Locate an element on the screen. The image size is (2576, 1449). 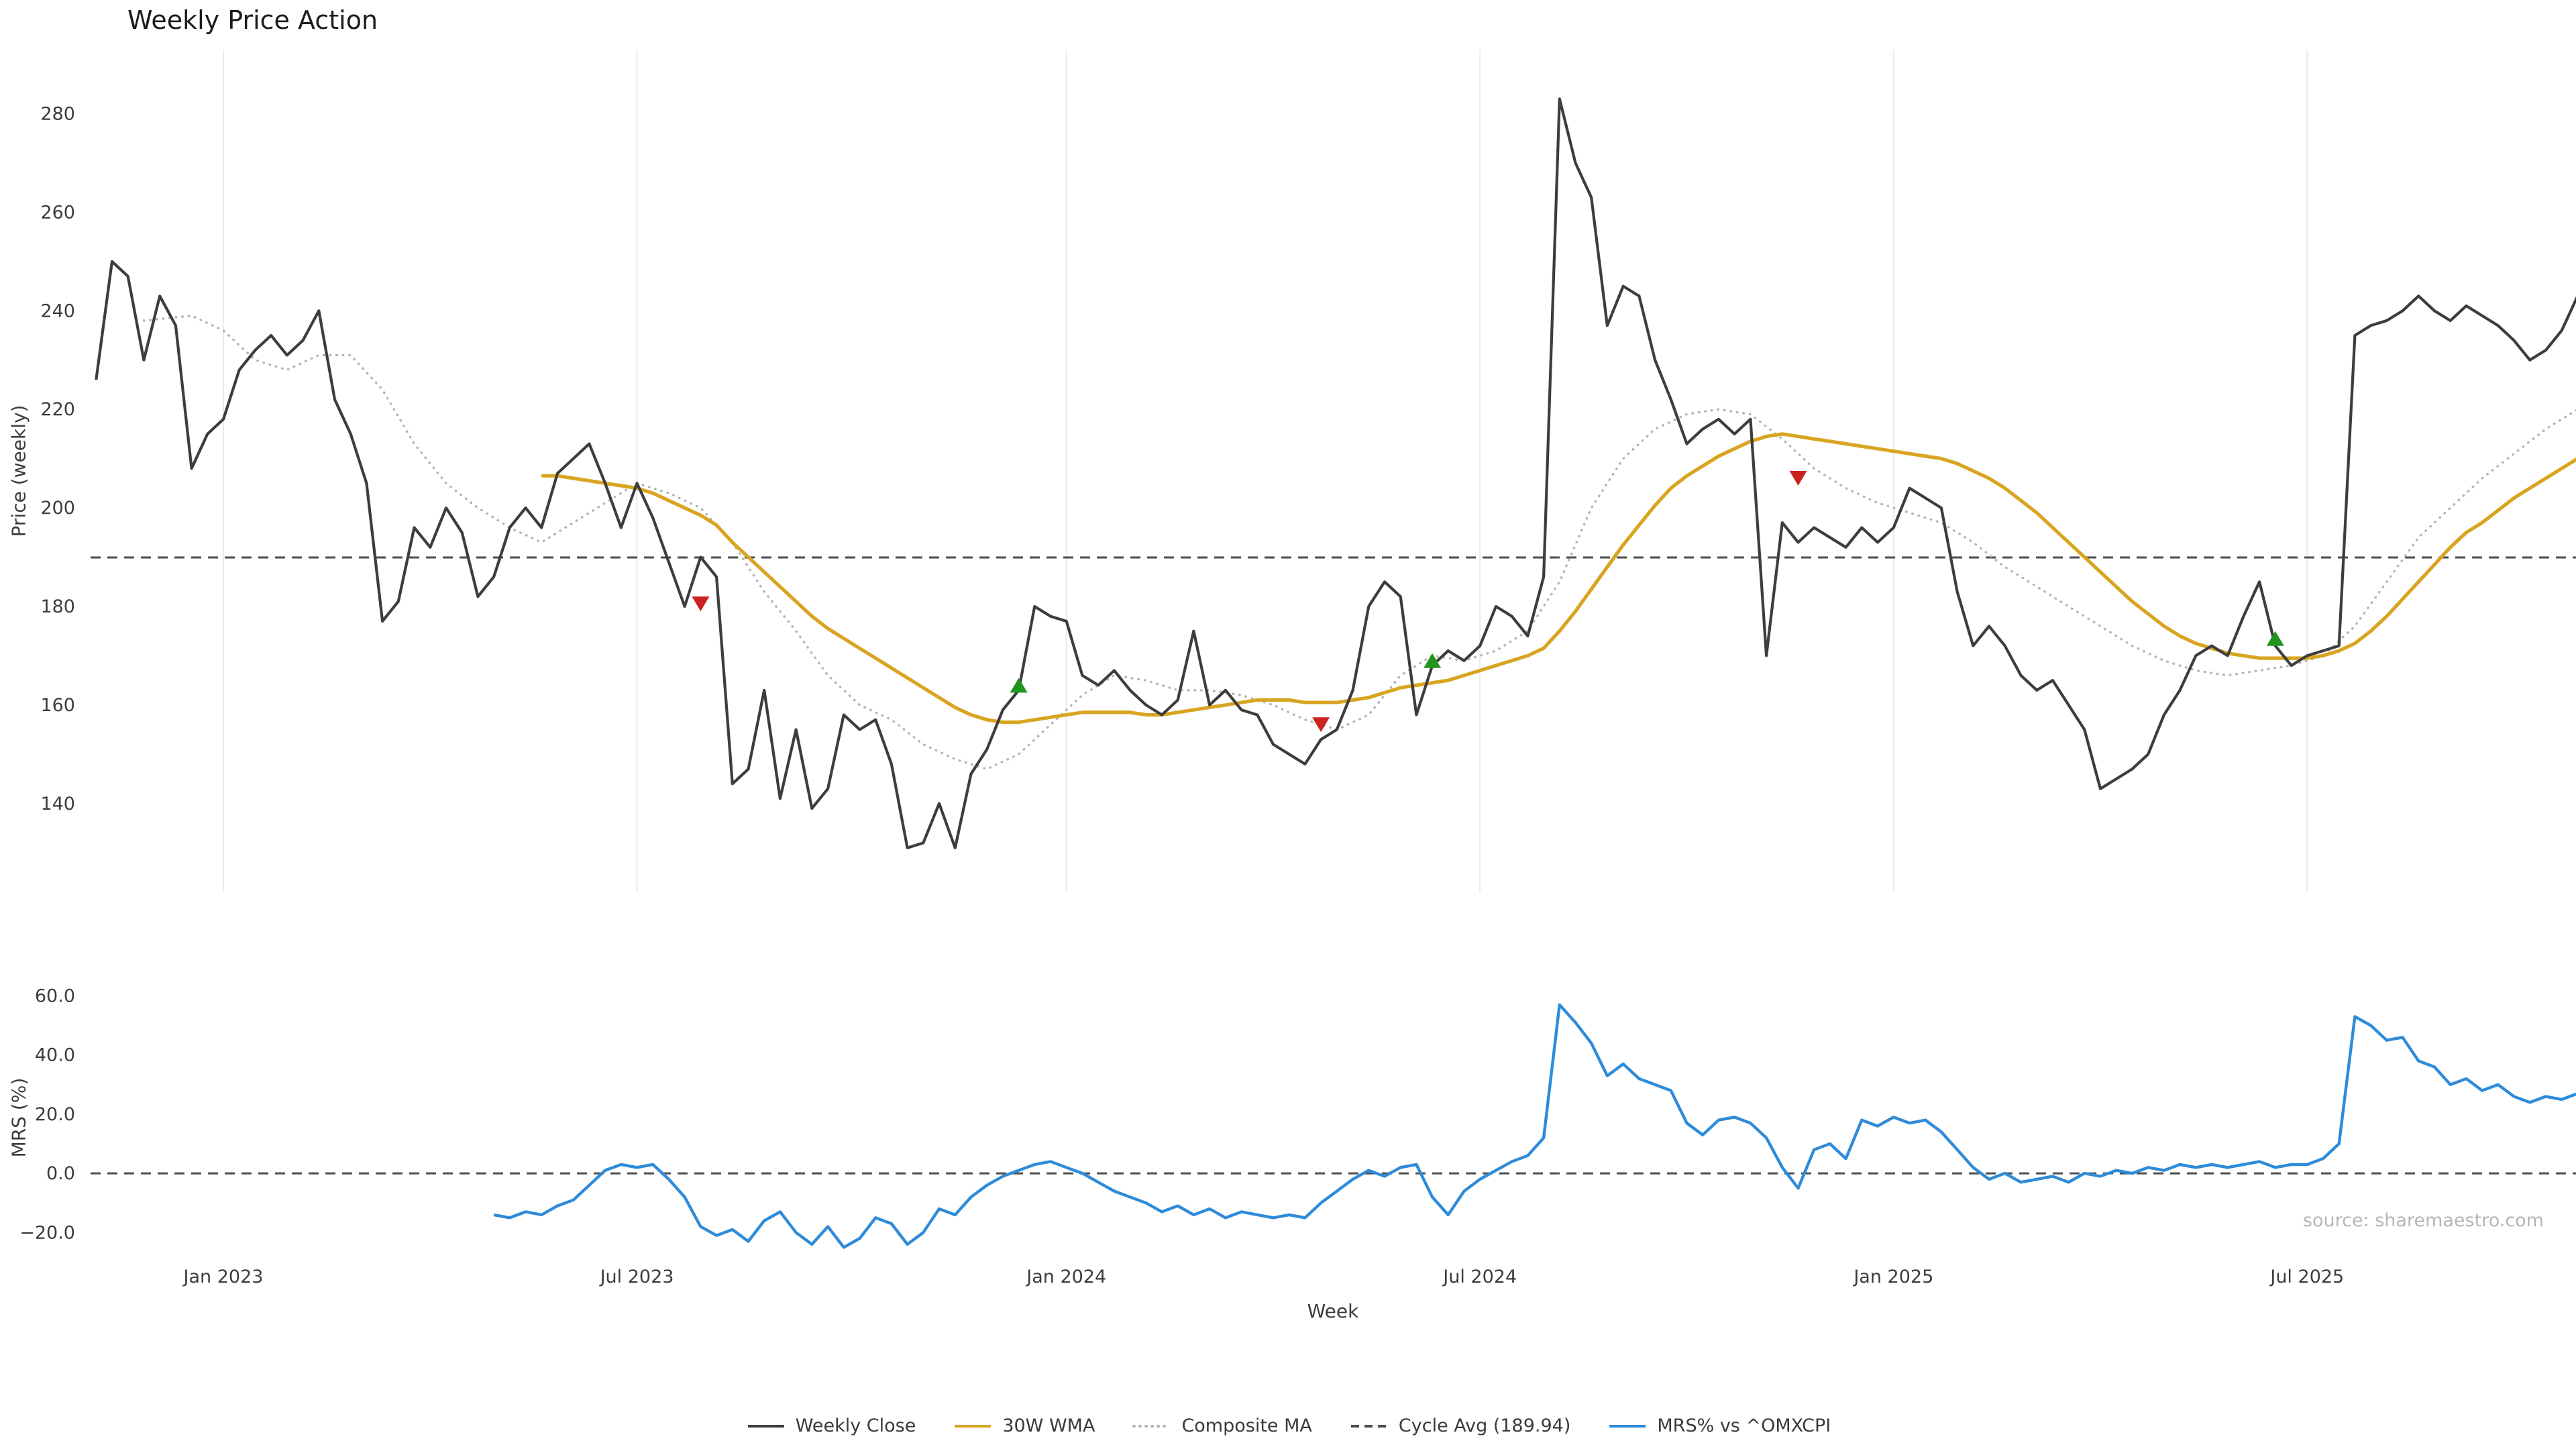
chart-title: Weekly Price Action is located at coordinates (252, 20).